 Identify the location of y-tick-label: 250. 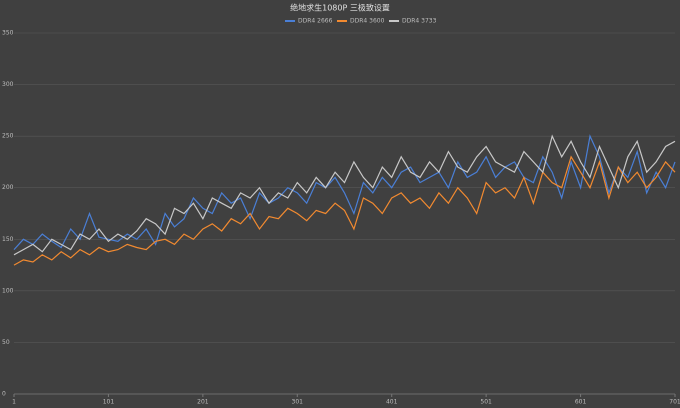
(8, 136).